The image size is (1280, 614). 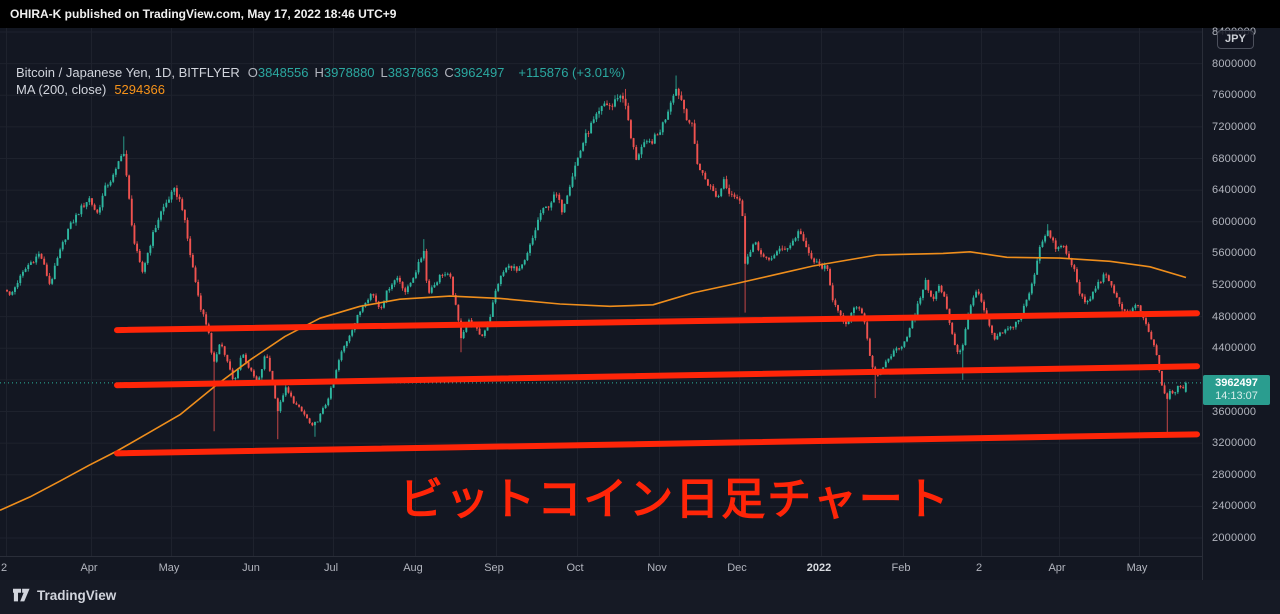 I want to click on time-tick: Jul, so click(x=331, y=568).